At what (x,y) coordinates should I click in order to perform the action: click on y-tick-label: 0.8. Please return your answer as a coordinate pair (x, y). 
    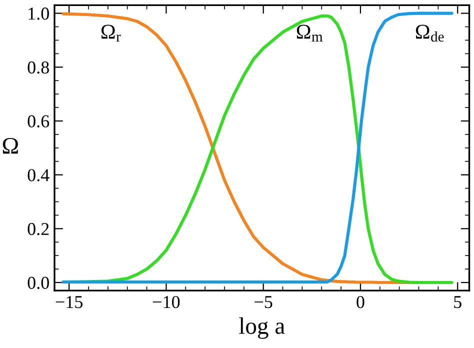
    Looking at the image, I should click on (38, 67).